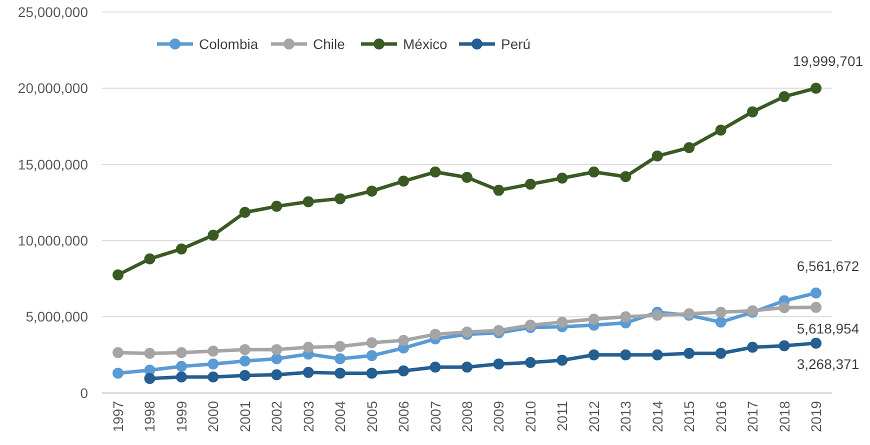  I want to click on y-tick-label: 25,000,000, so click(53, 12).